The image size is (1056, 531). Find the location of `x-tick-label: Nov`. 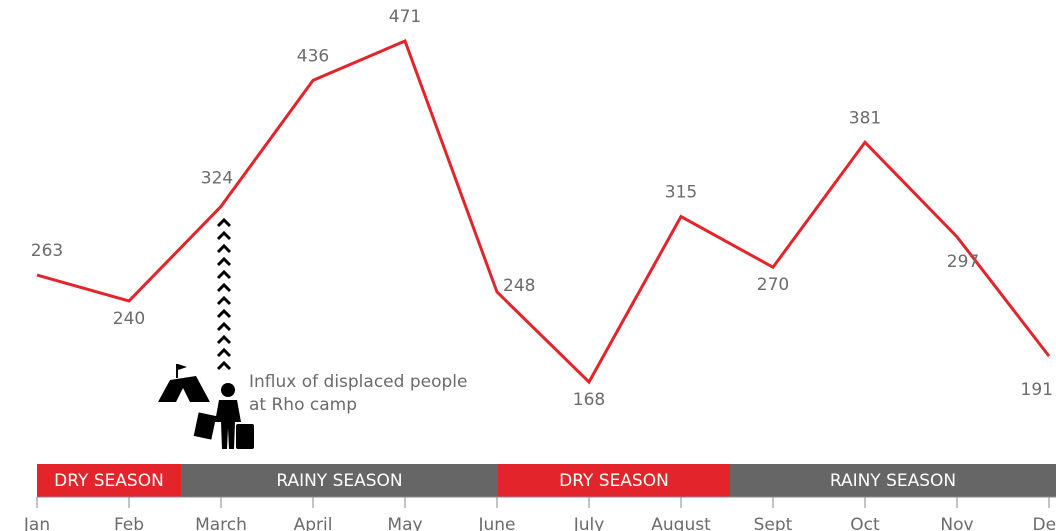

x-tick-label: Nov is located at coordinates (956, 523).